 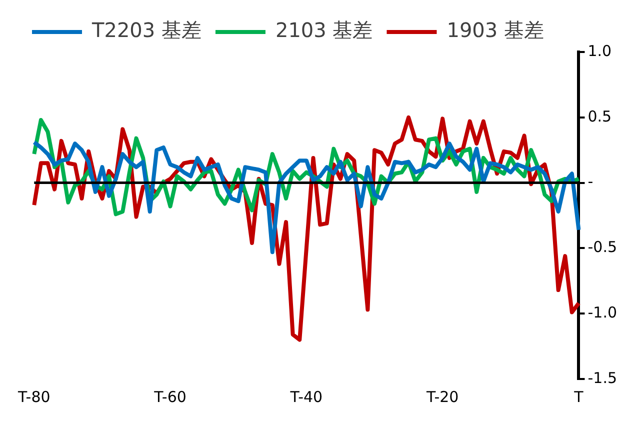 I want to click on y-tick-label: -1.5, so click(x=603, y=377).